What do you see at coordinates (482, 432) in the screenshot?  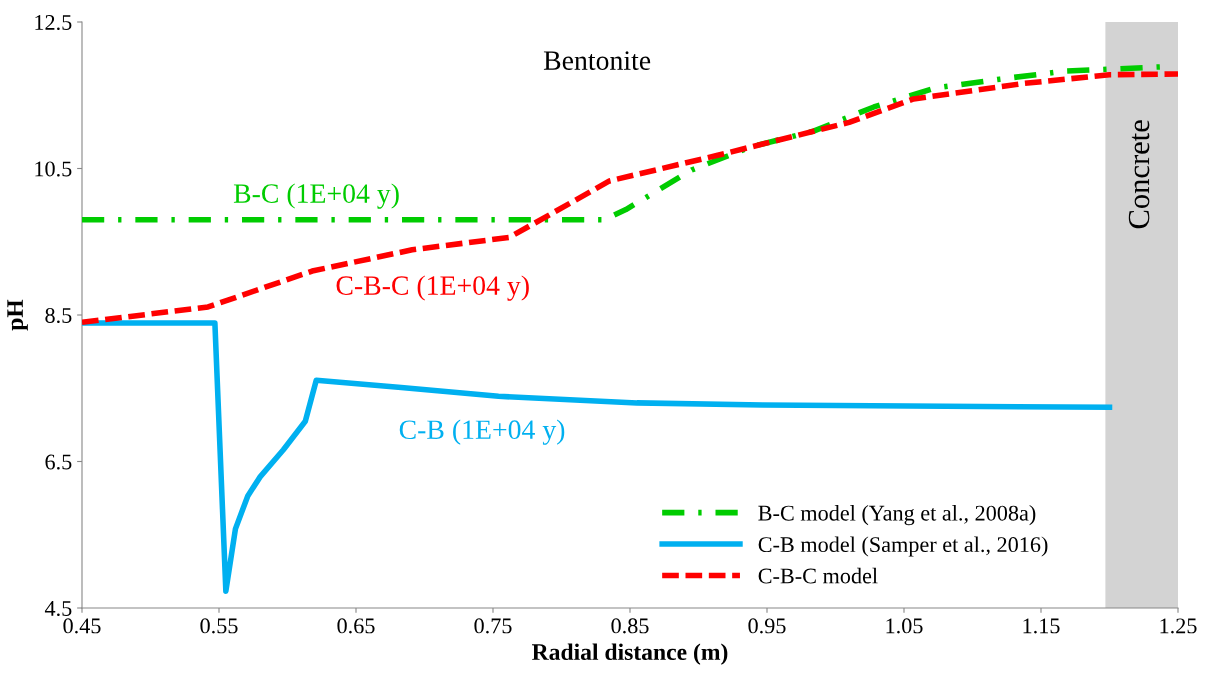 I see `annotation: C-B (1E+04 y)` at bounding box center [482, 432].